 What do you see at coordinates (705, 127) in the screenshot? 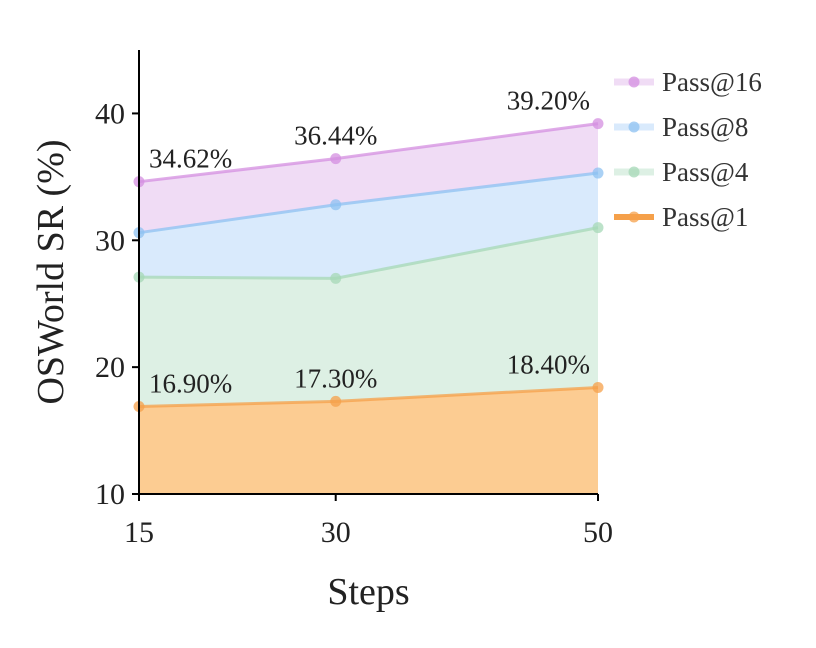
I see `legend-label-pass8: Pass@8` at bounding box center [705, 127].